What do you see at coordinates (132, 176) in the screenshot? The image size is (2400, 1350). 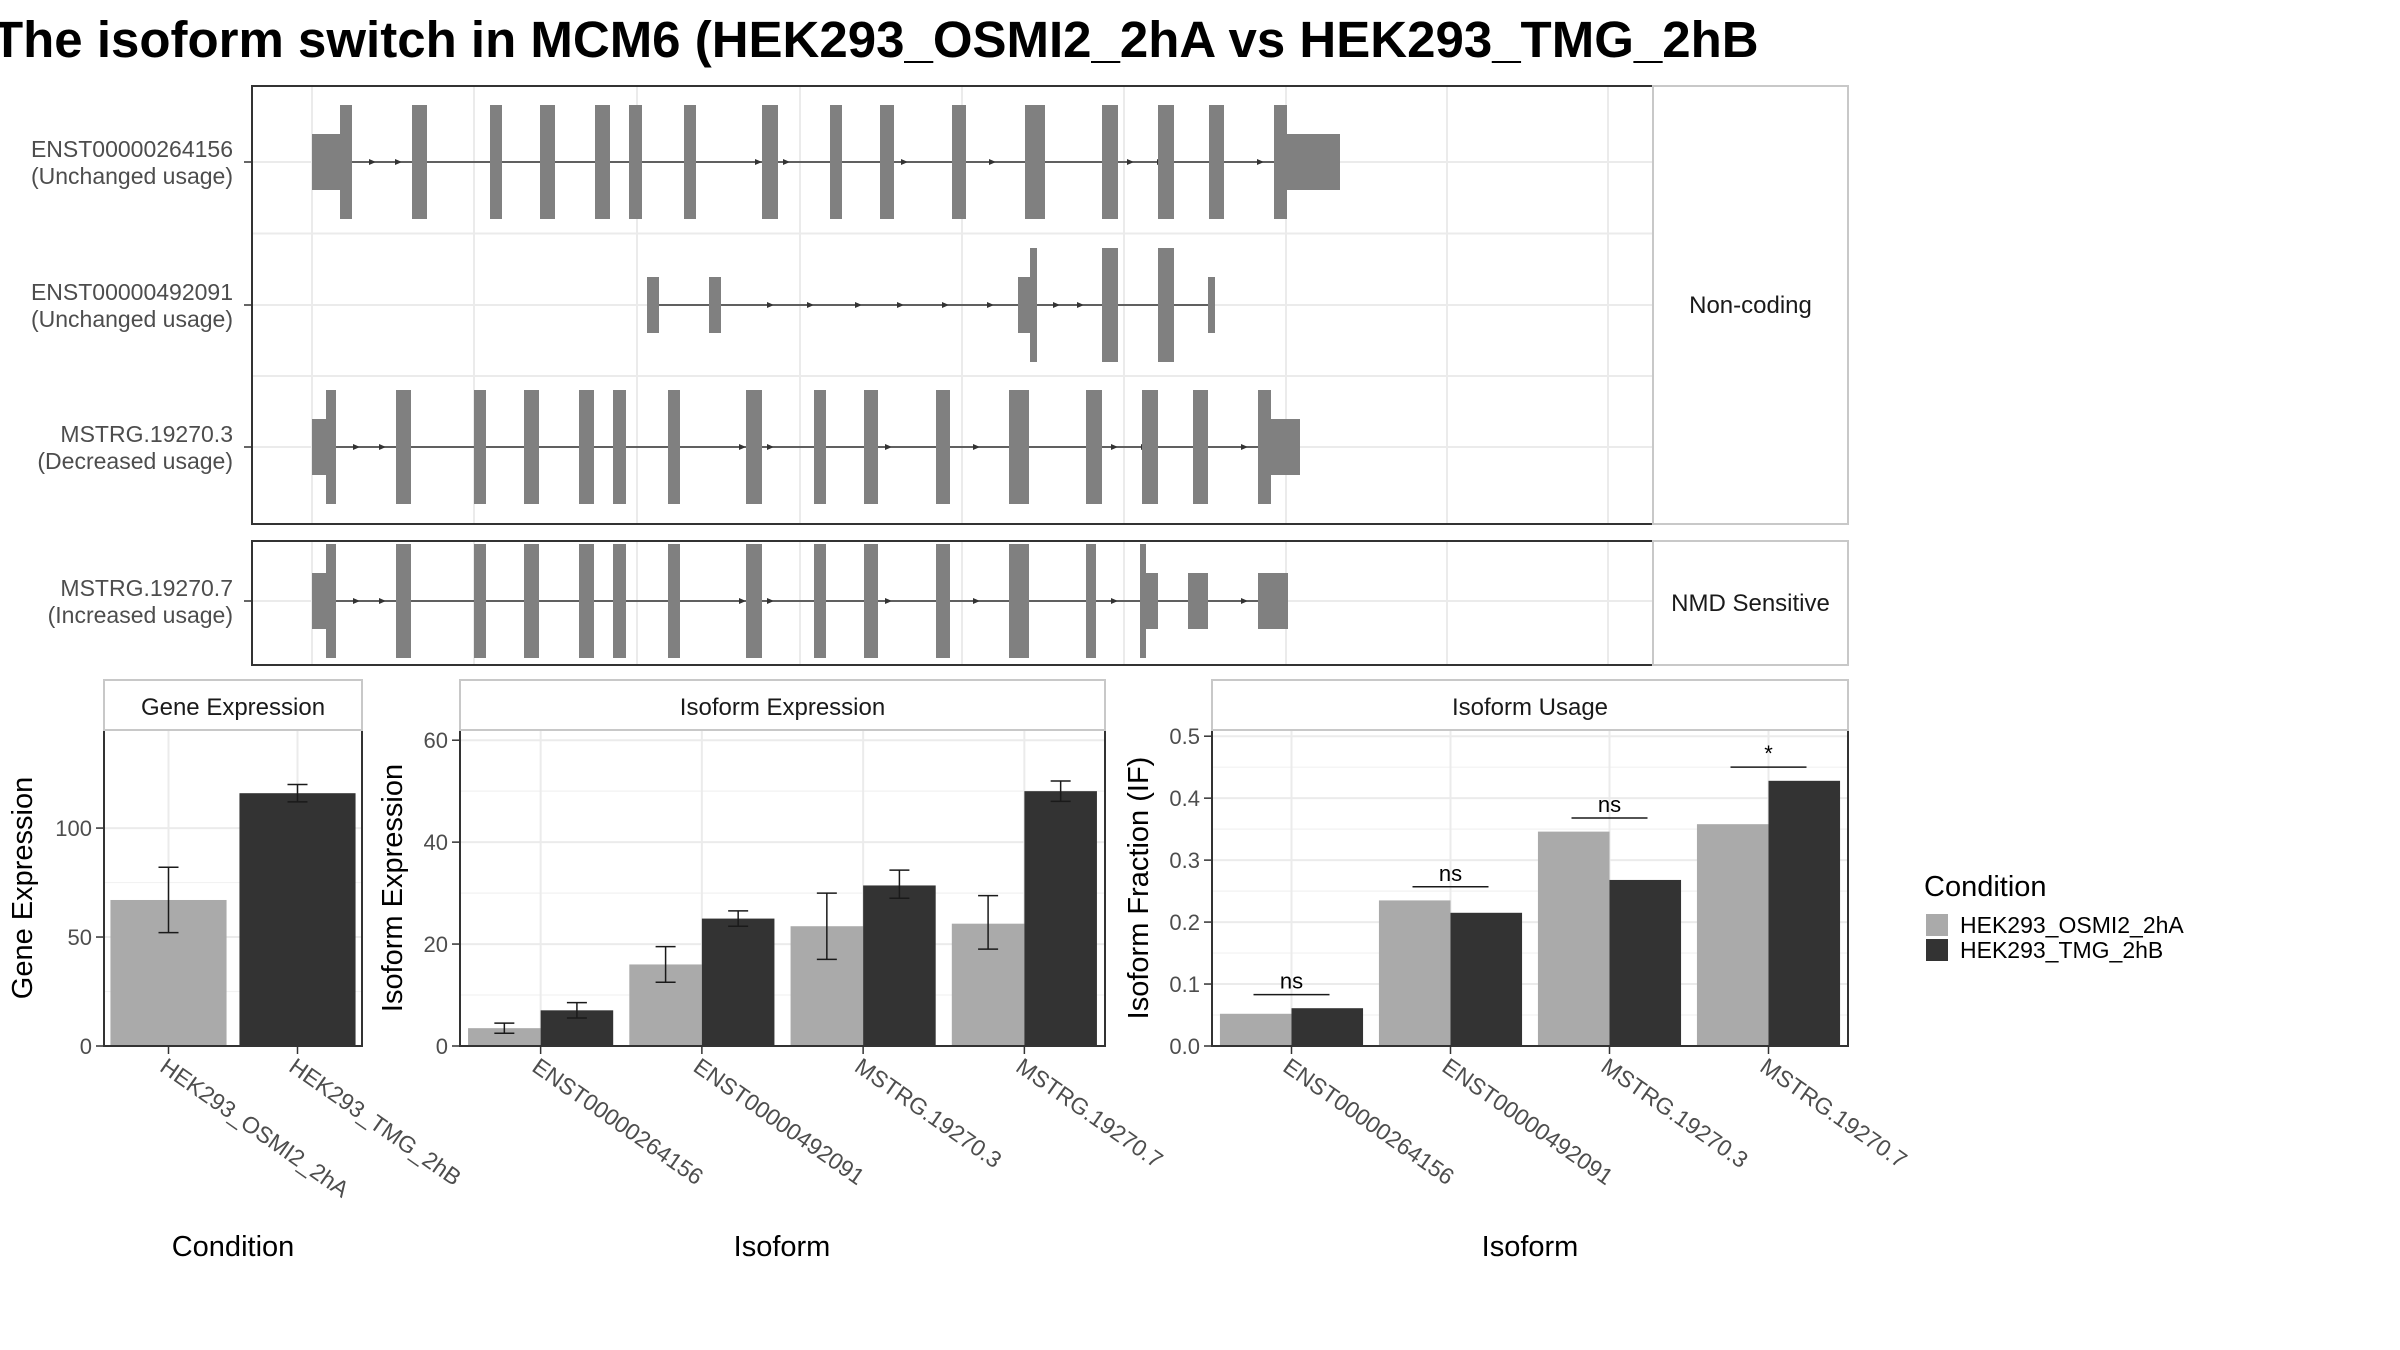 I see `isoform-usage-label: (Unchanged usage)` at bounding box center [132, 176].